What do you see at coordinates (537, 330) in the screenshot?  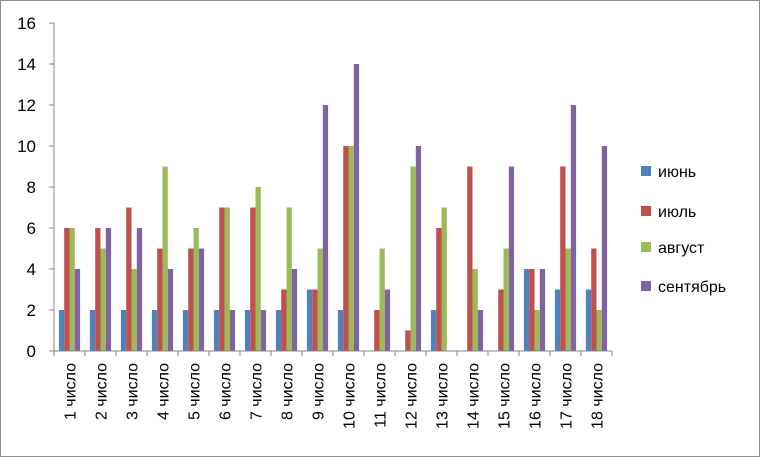 I see `bar-август-16` at bounding box center [537, 330].